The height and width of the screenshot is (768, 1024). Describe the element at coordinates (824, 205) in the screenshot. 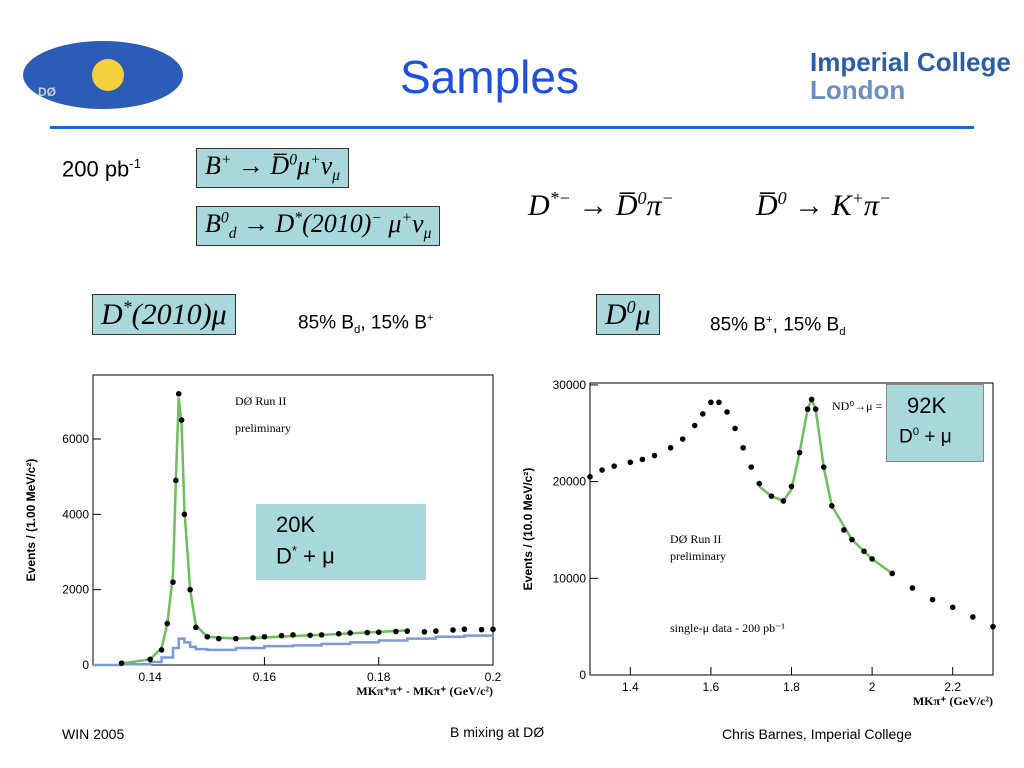

I see `formula: D̅0 → K+π−` at that location.